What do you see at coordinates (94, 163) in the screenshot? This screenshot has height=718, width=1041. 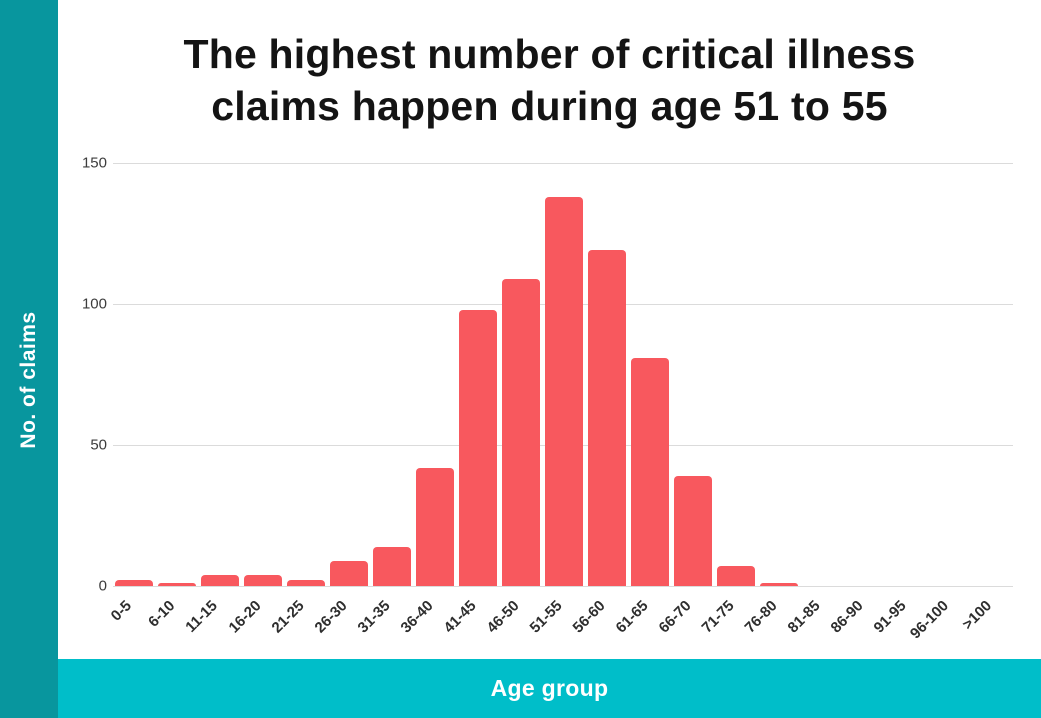 I see `y-tick-label-150: 150` at bounding box center [94, 163].